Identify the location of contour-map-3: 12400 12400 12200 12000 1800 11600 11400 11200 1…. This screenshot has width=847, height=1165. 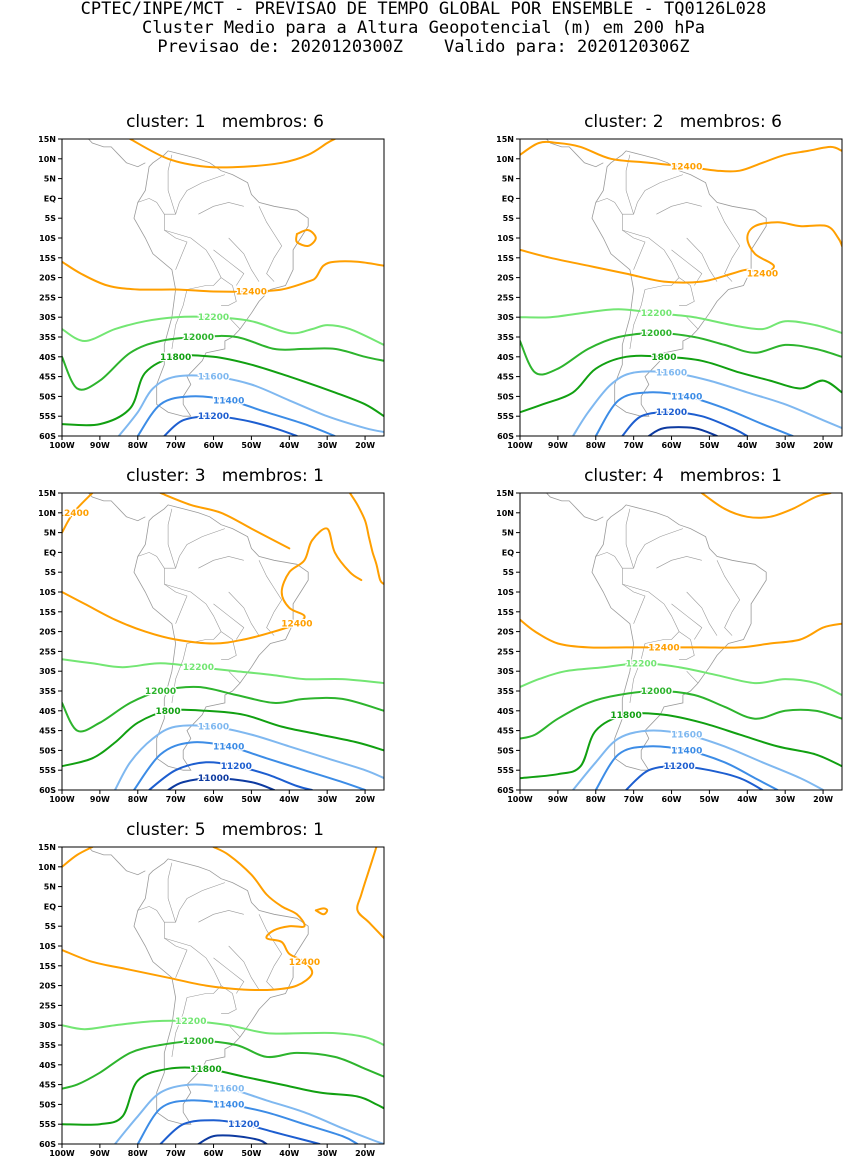
(211, 646).